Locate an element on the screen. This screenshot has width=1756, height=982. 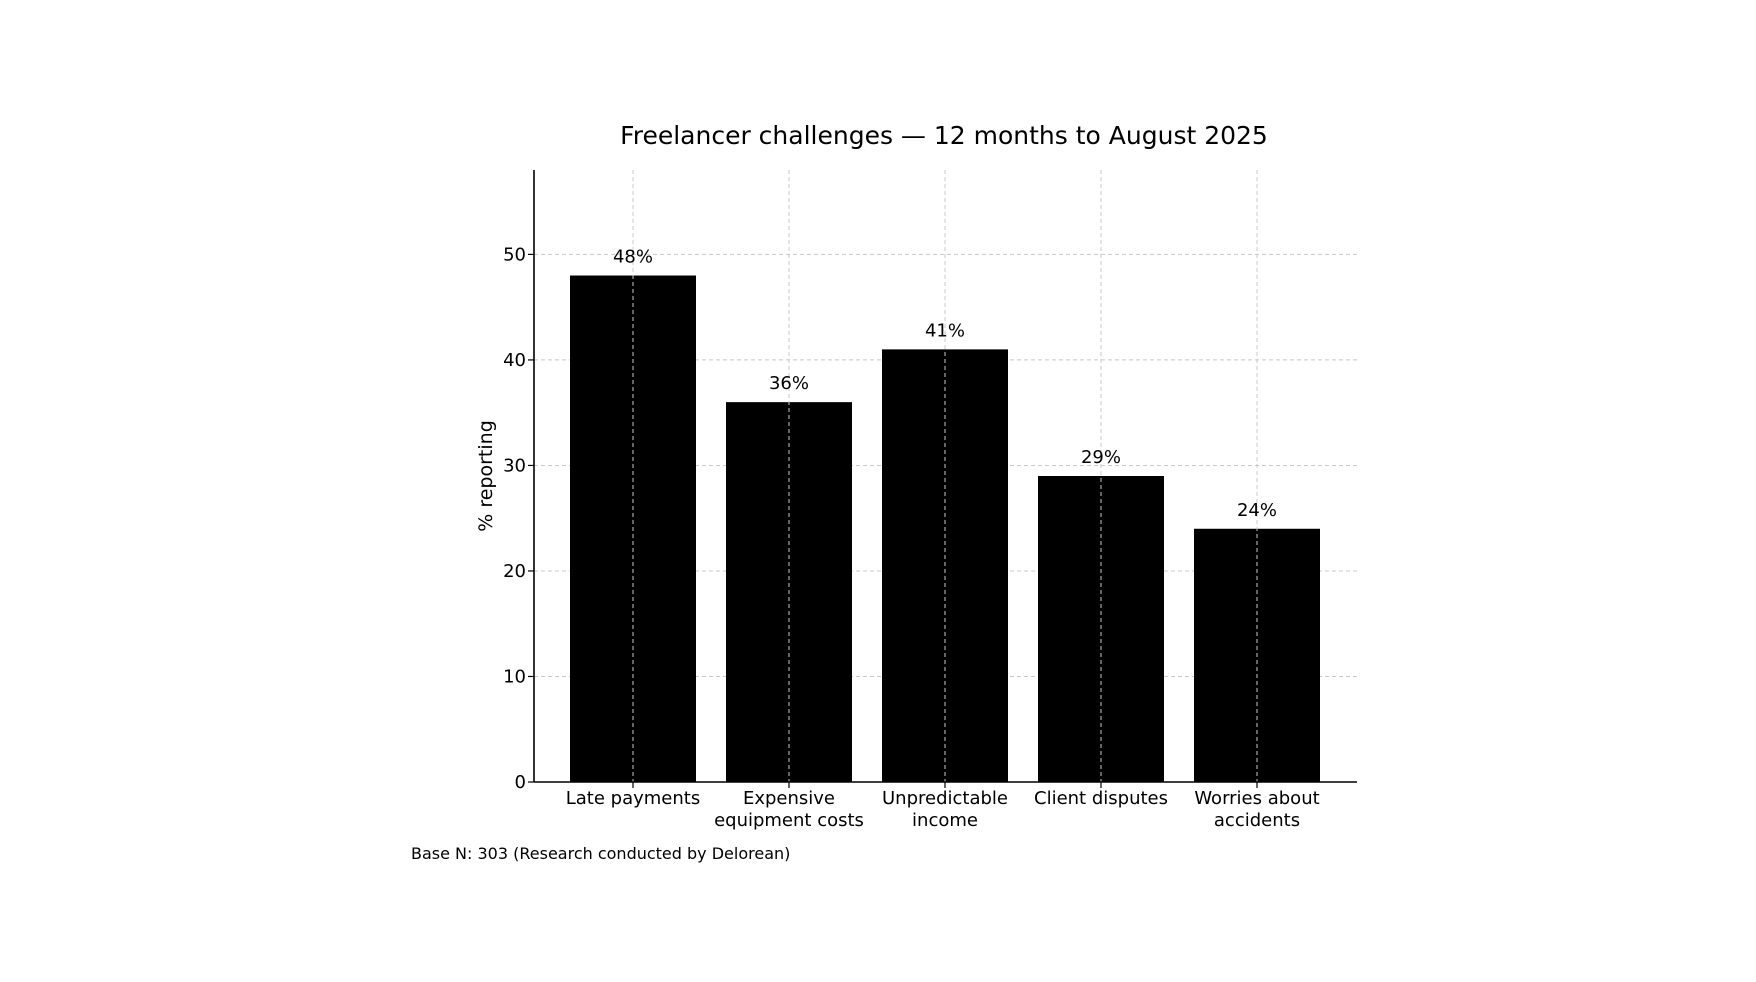
data-labels-layer: 48% 36% 41% 29% 24% is located at coordinates (945, 384).